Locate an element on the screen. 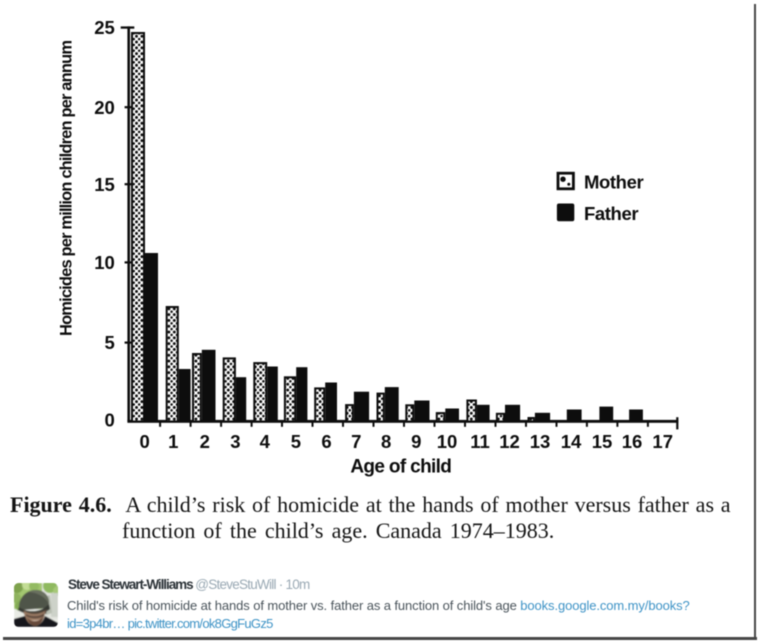 The height and width of the screenshot is (643, 759). svg-text: 7 is located at coordinates (356, 441).